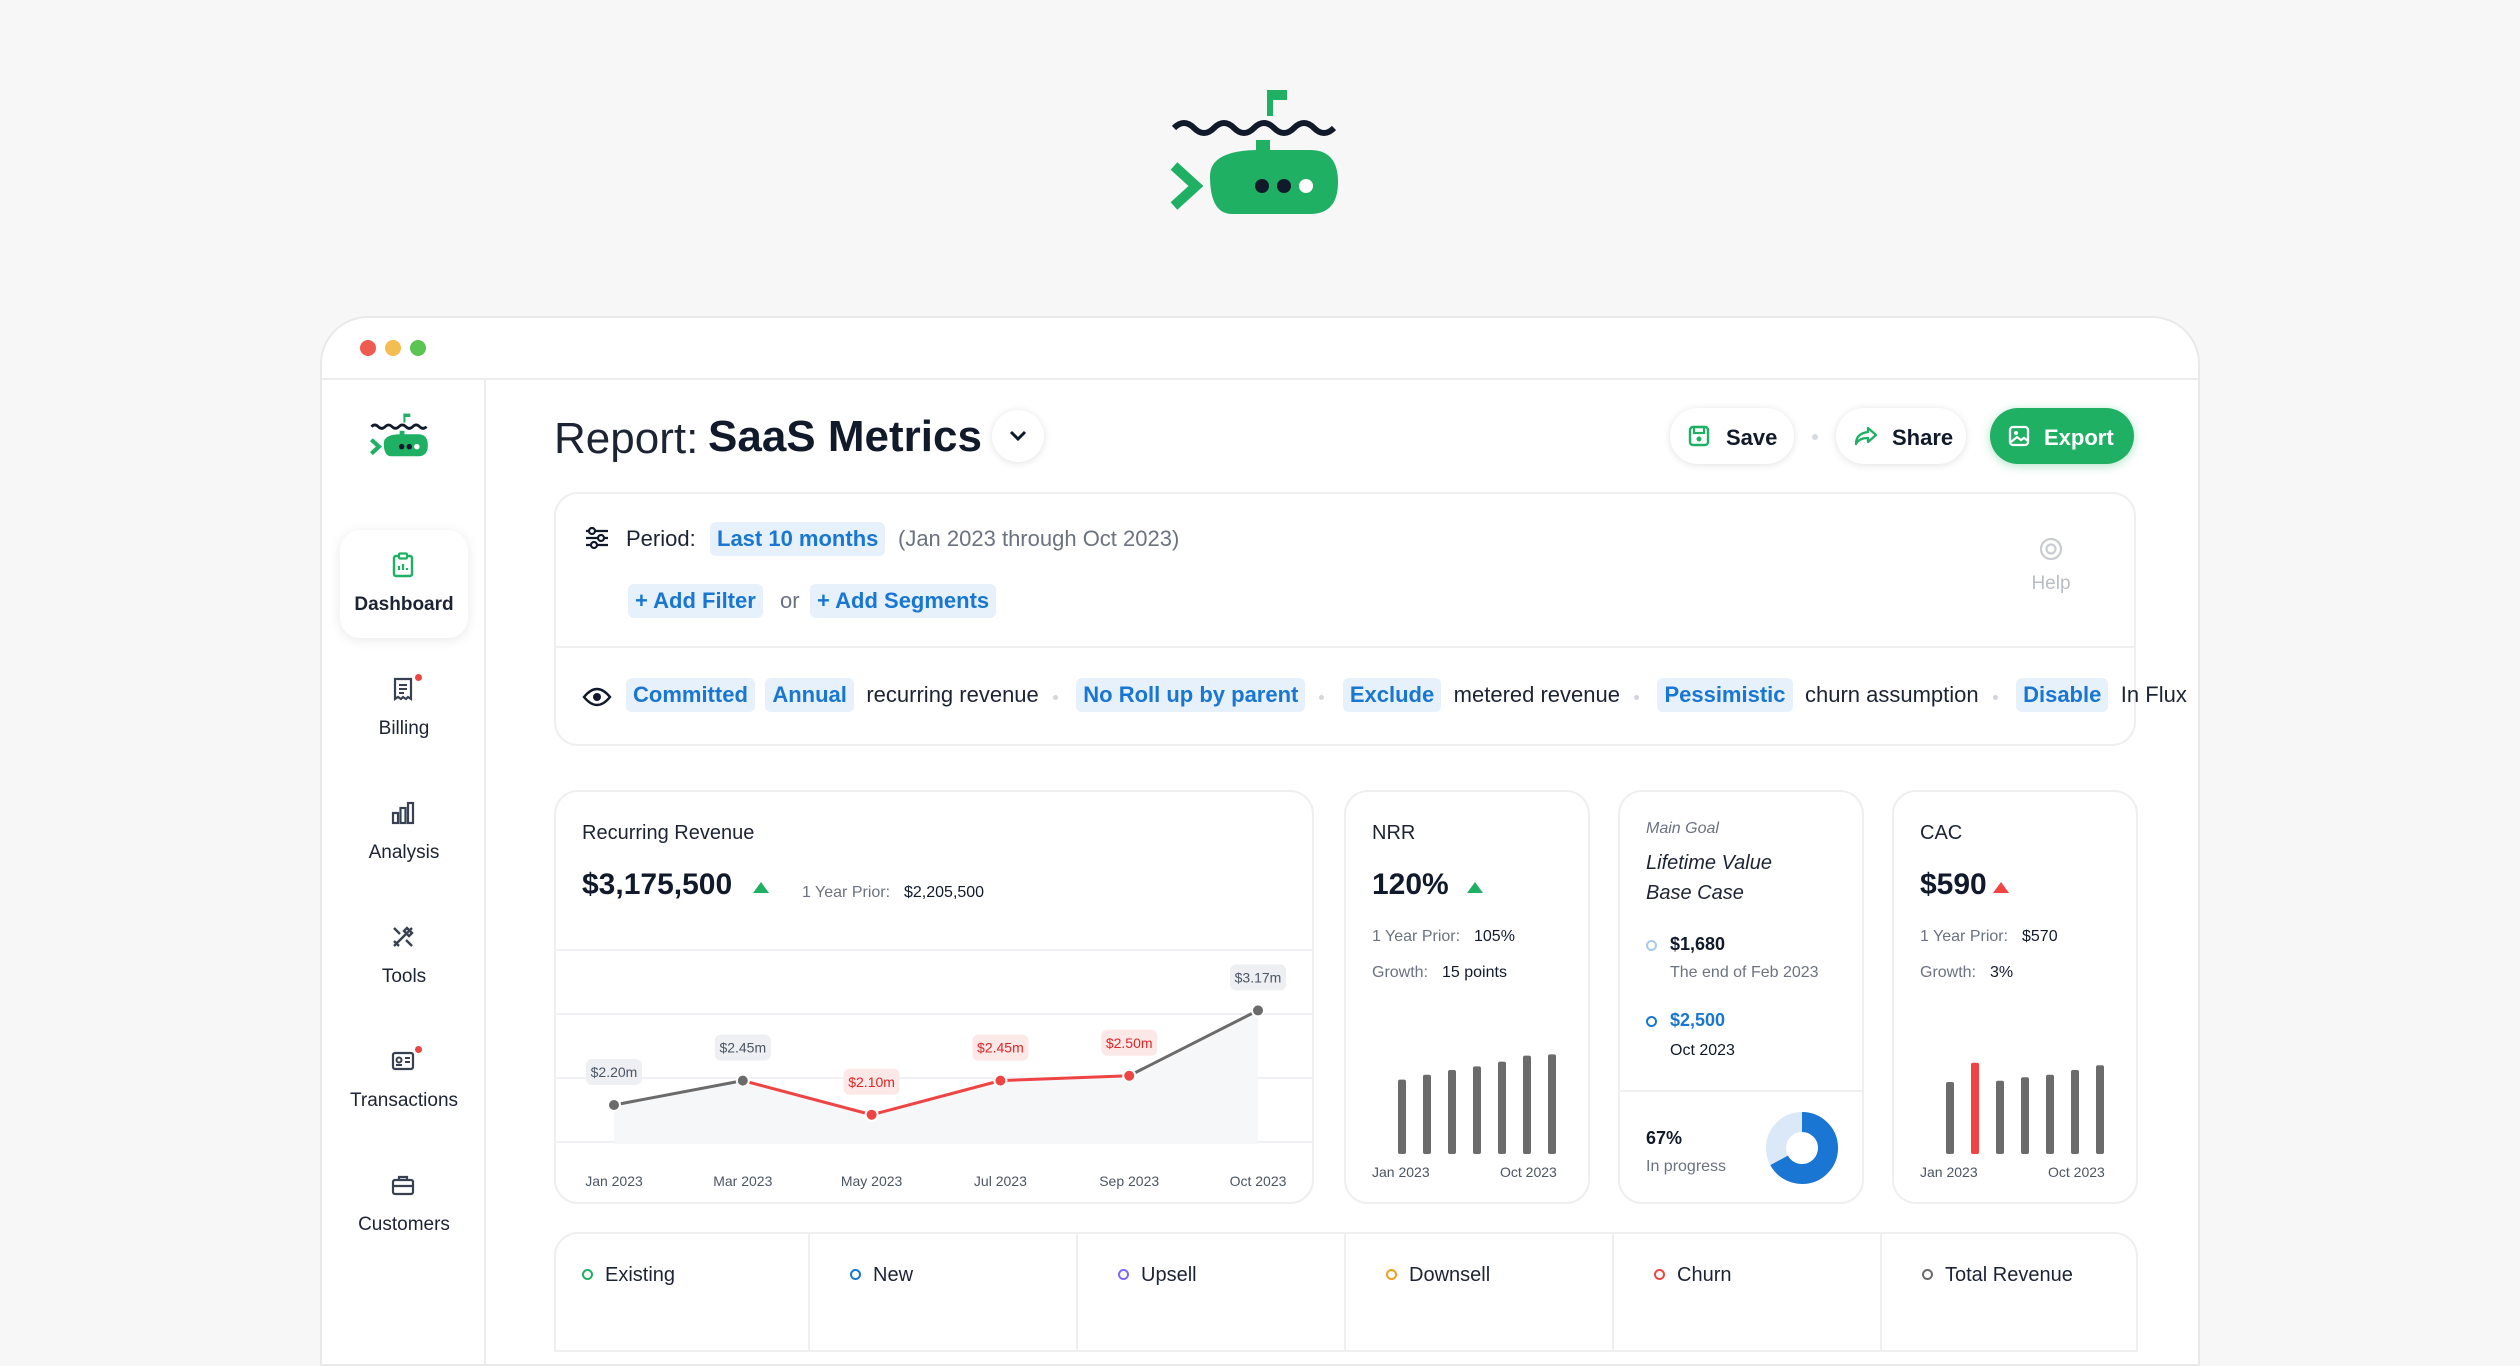  What do you see at coordinates (404, 604) in the screenshot?
I see `sidebar-item-label: Dashboard` at bounding box center [404, 604].